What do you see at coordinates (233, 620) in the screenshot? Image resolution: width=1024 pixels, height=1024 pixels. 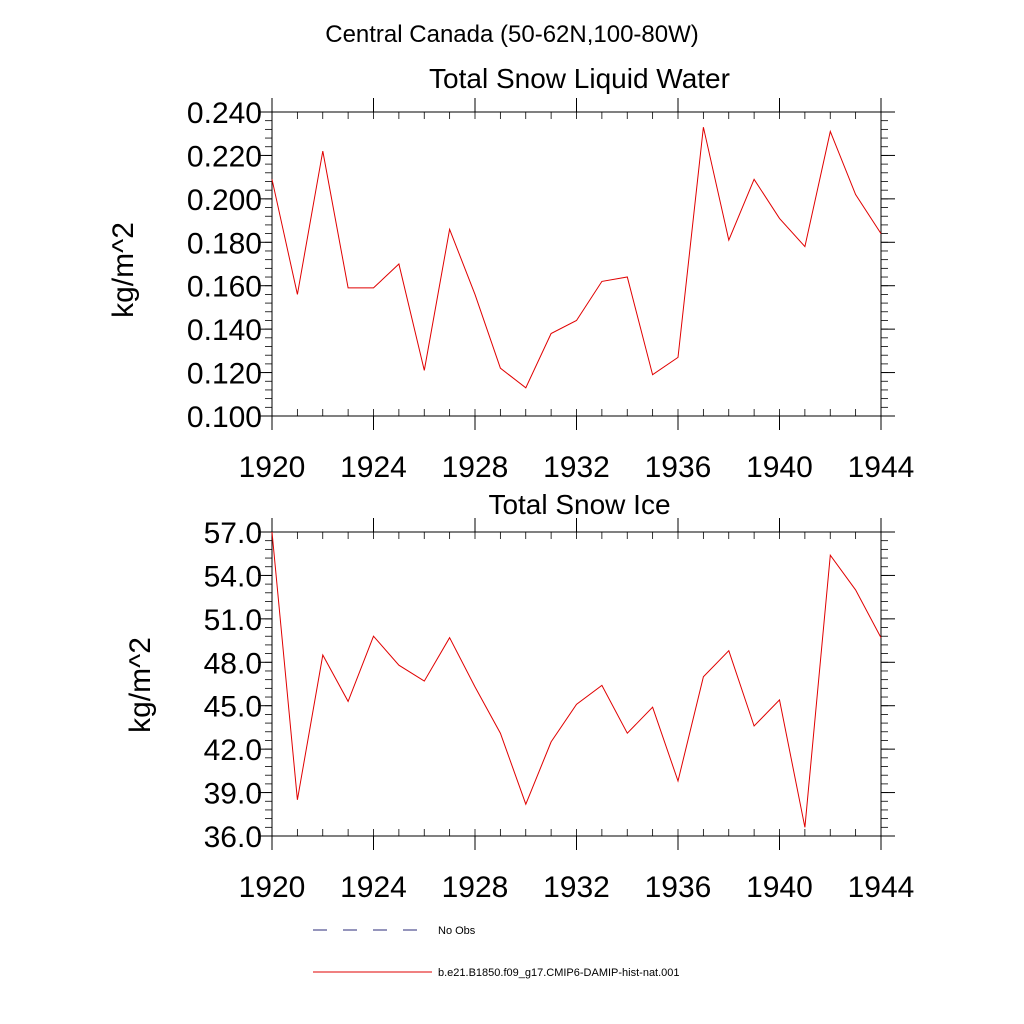 I see `y-tick-label: 51.0` at bounding box center [233, 620].